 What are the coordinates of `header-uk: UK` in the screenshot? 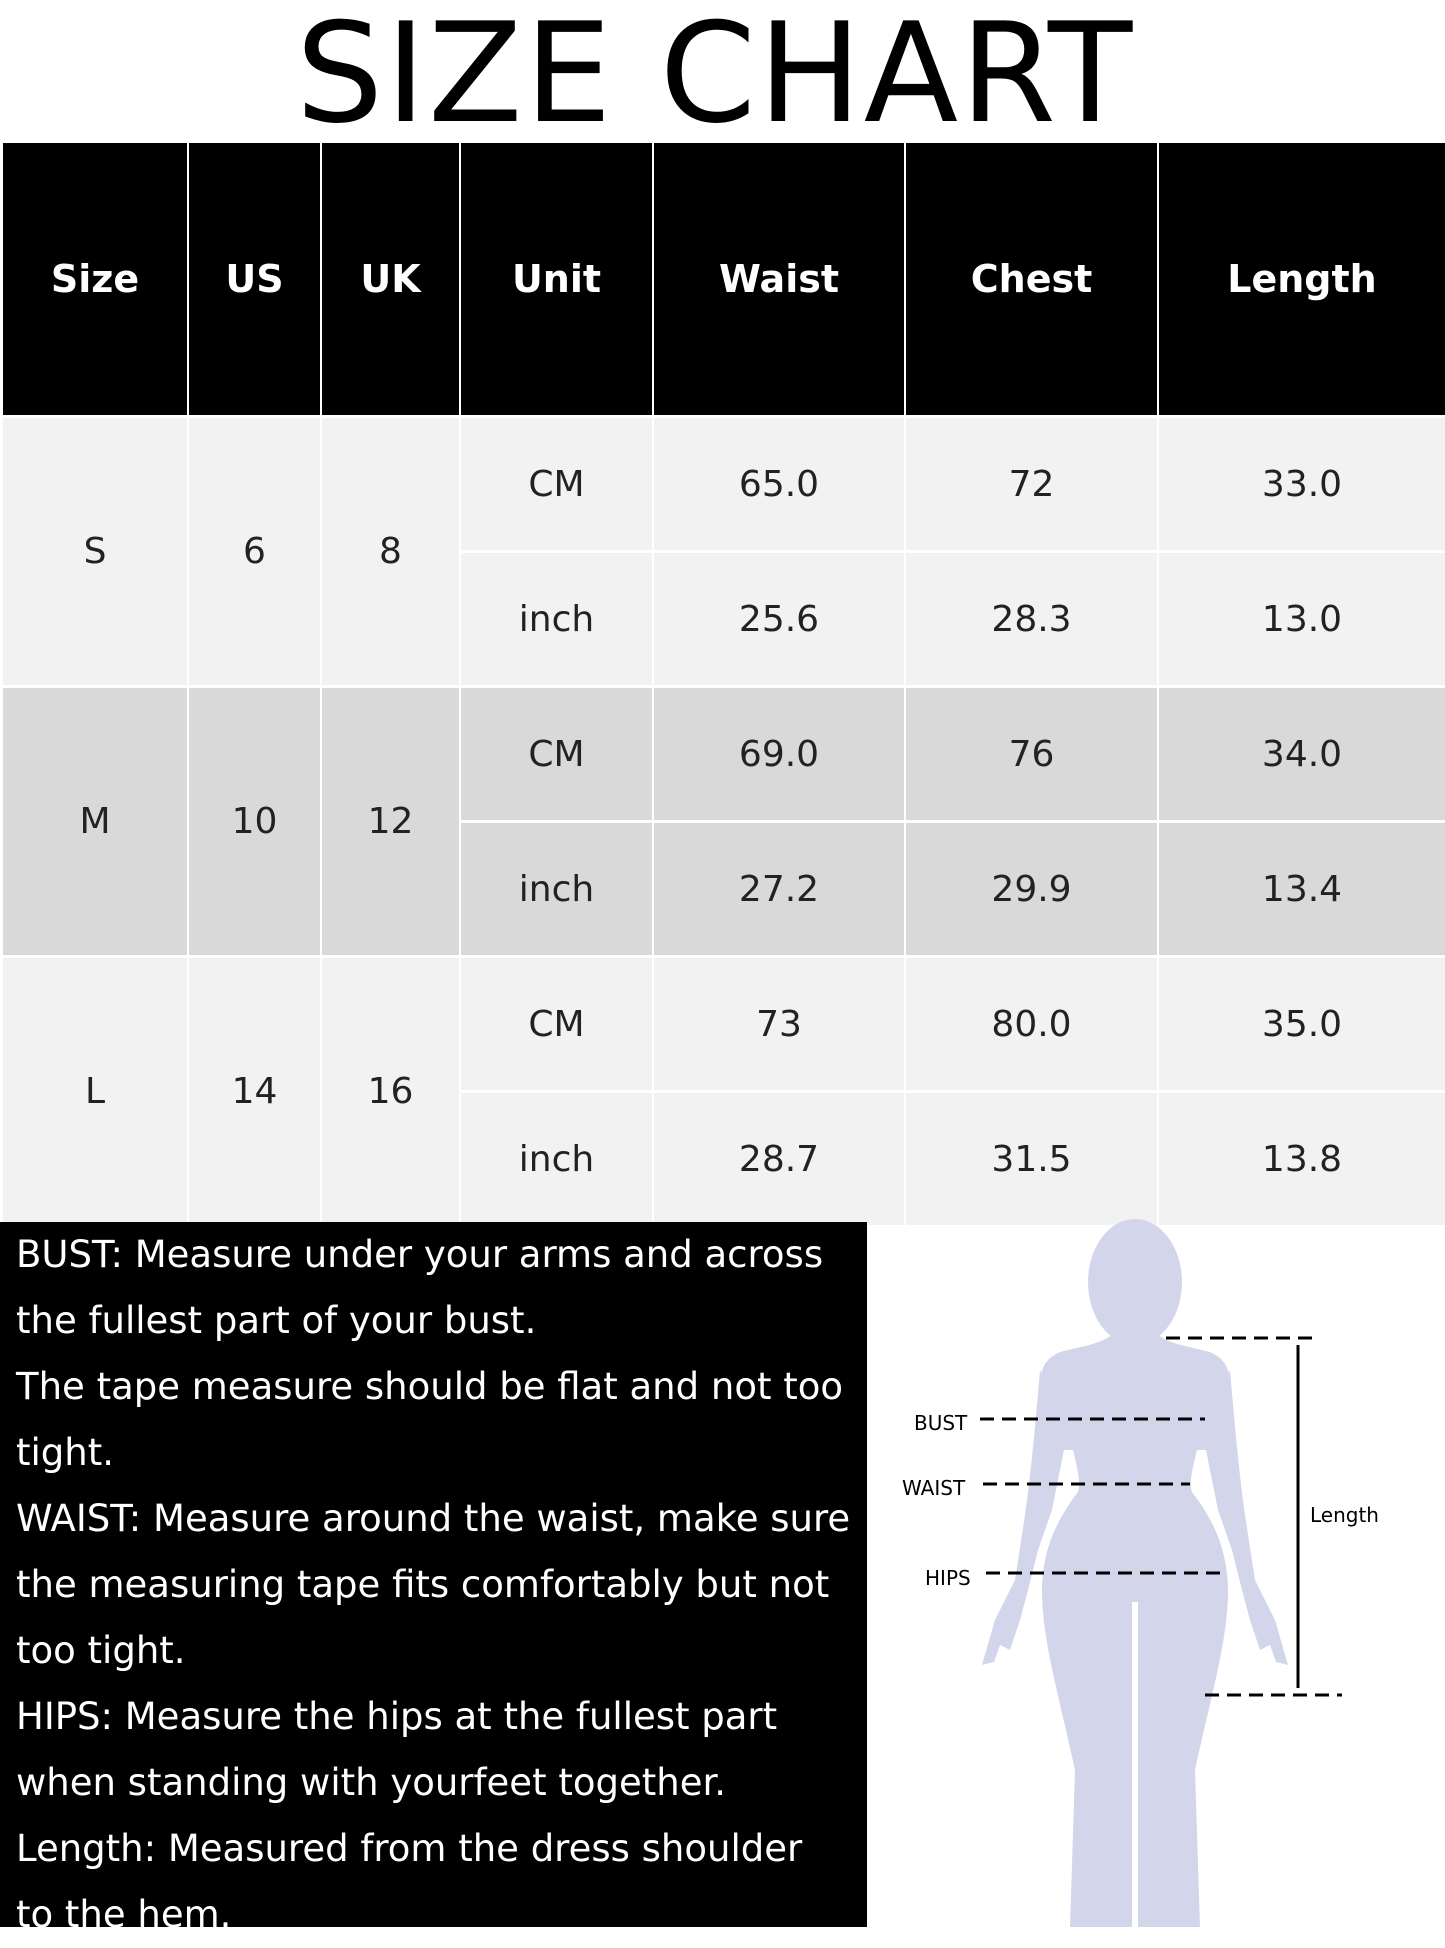 It's located at (390, 279).